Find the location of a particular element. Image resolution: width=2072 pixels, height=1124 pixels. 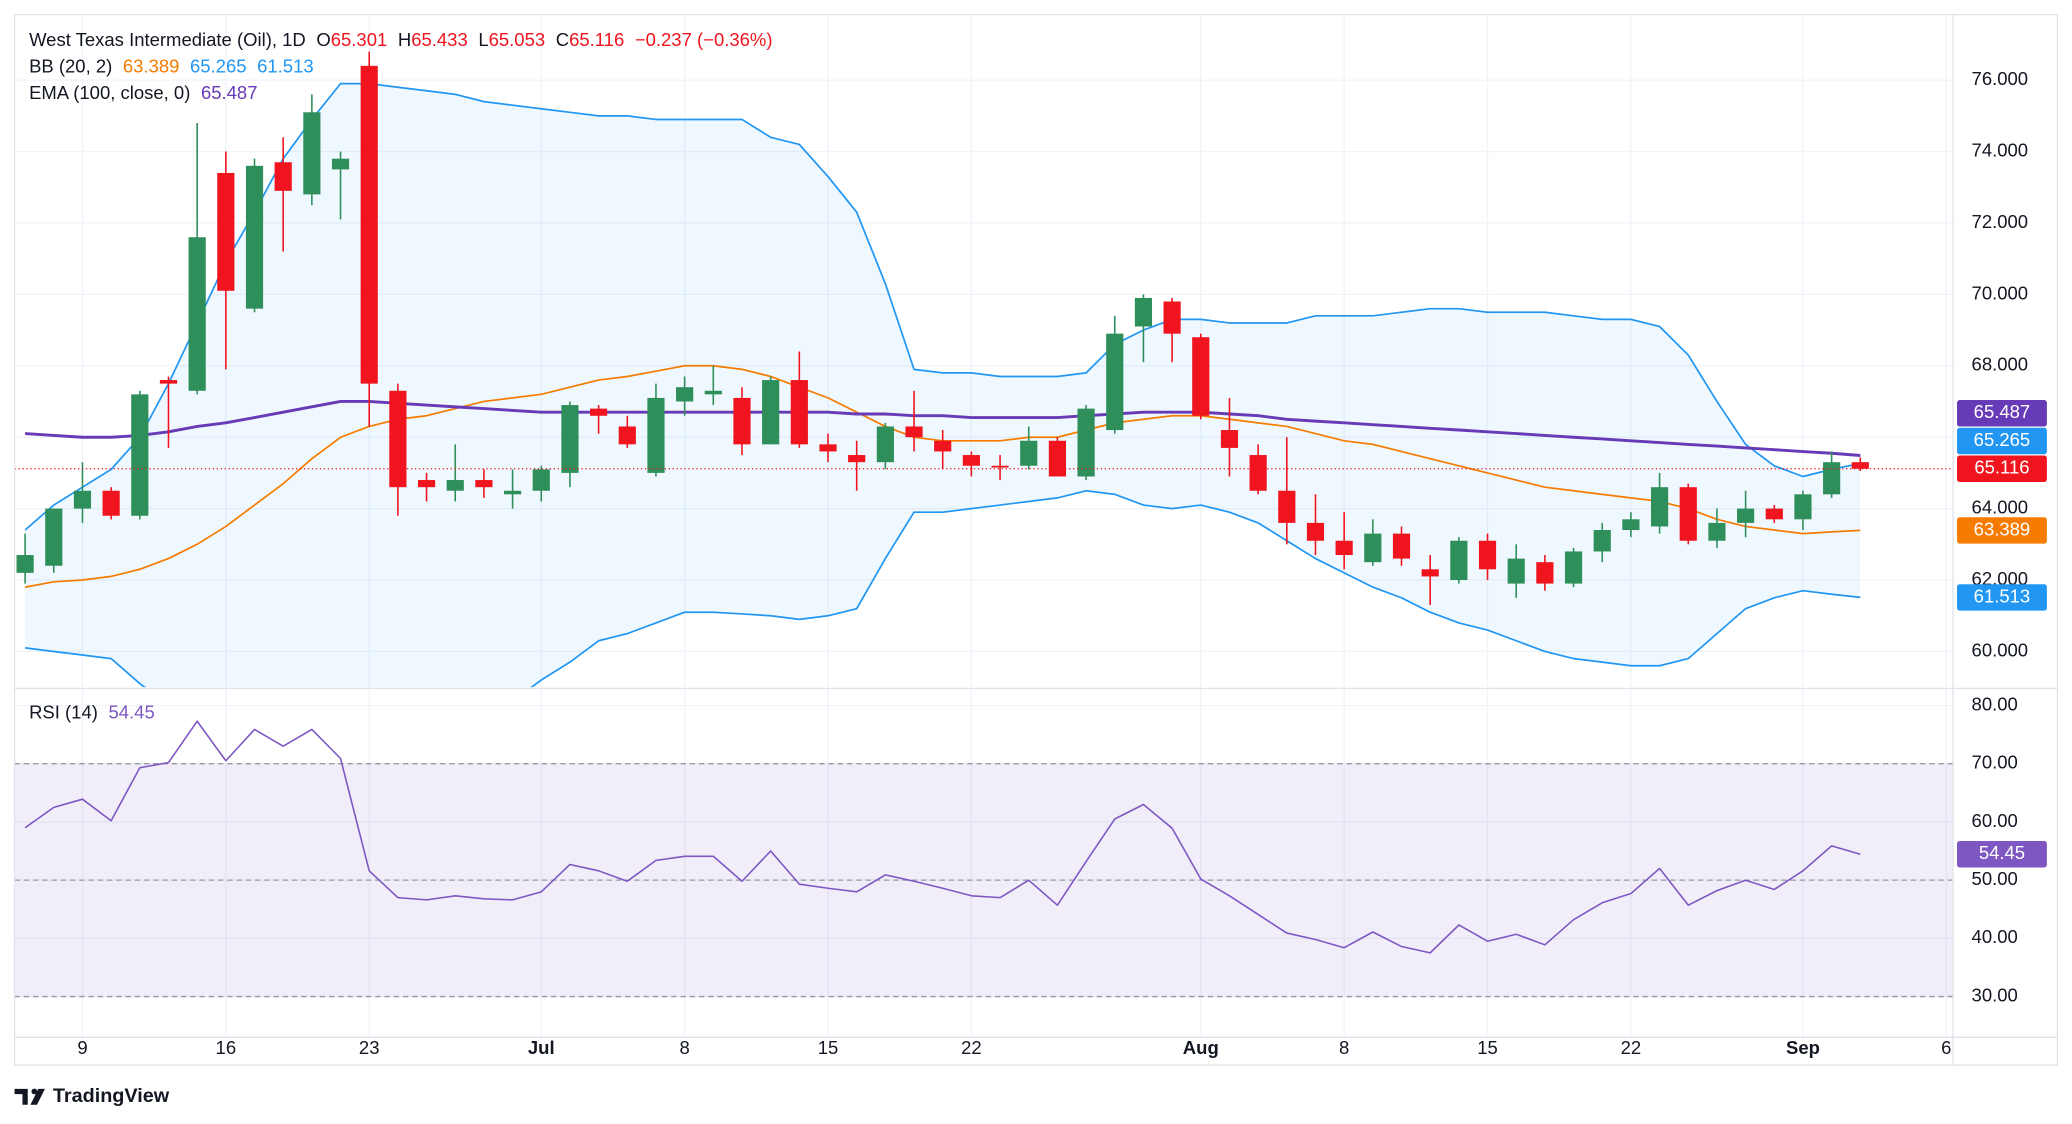

x-tick-label: Sep is located at coordinates (1803, 1047).